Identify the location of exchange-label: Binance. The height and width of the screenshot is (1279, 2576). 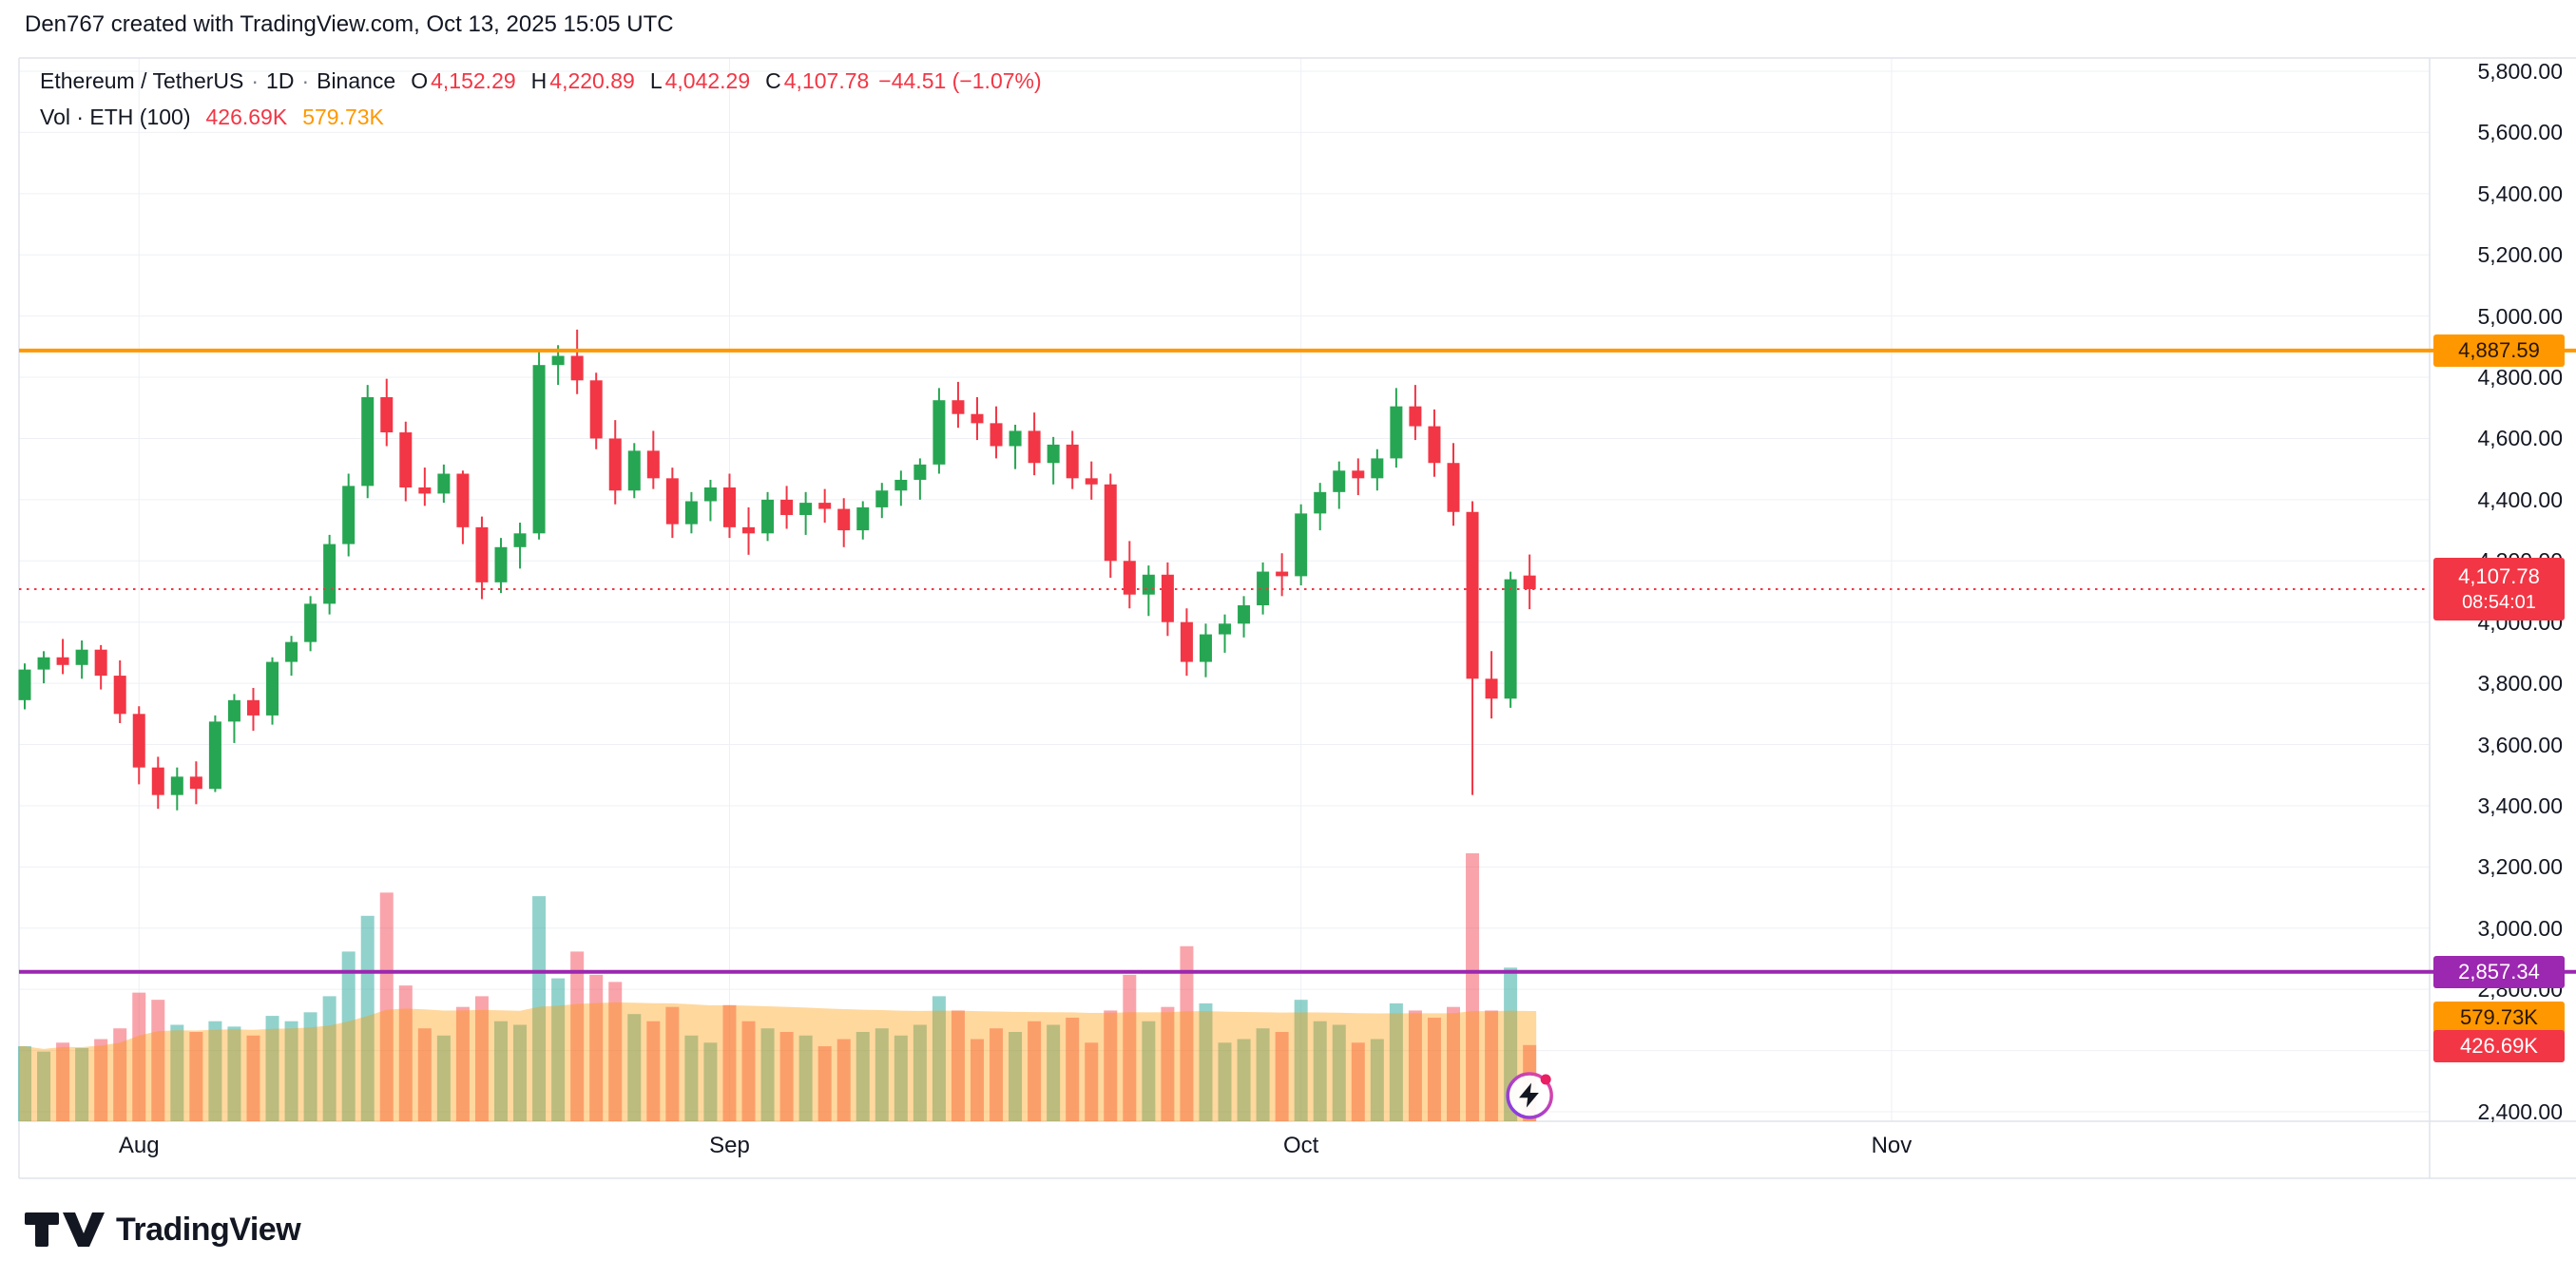
(357, 80).